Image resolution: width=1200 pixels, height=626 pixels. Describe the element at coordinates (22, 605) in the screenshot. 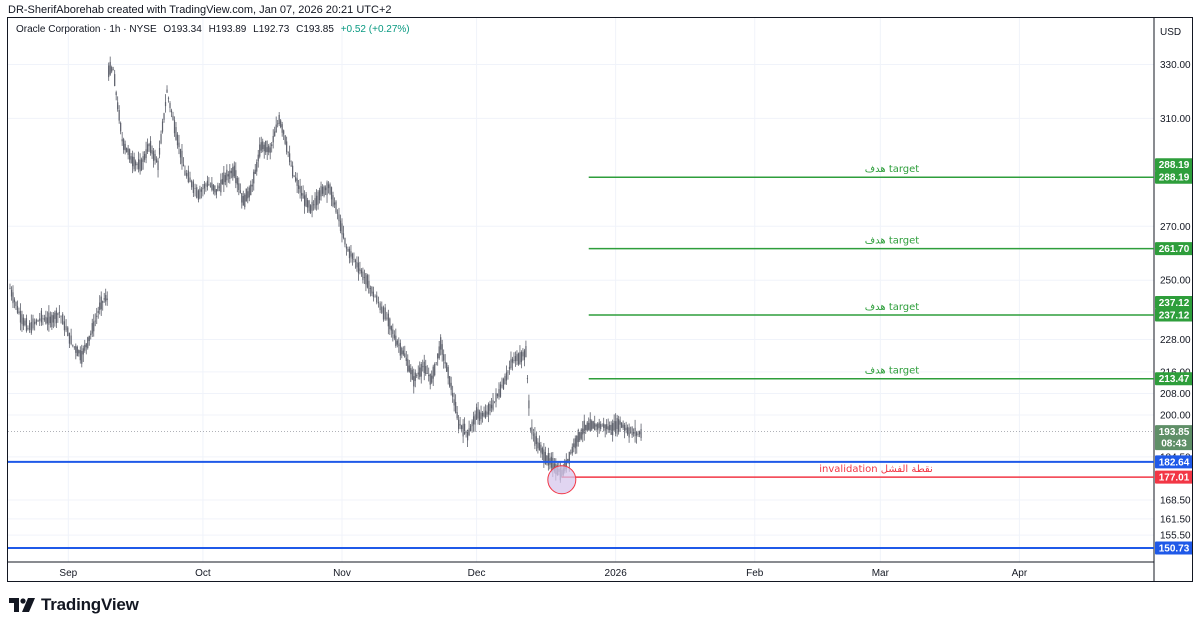

I see `tradingview-logo-icon` at that location.